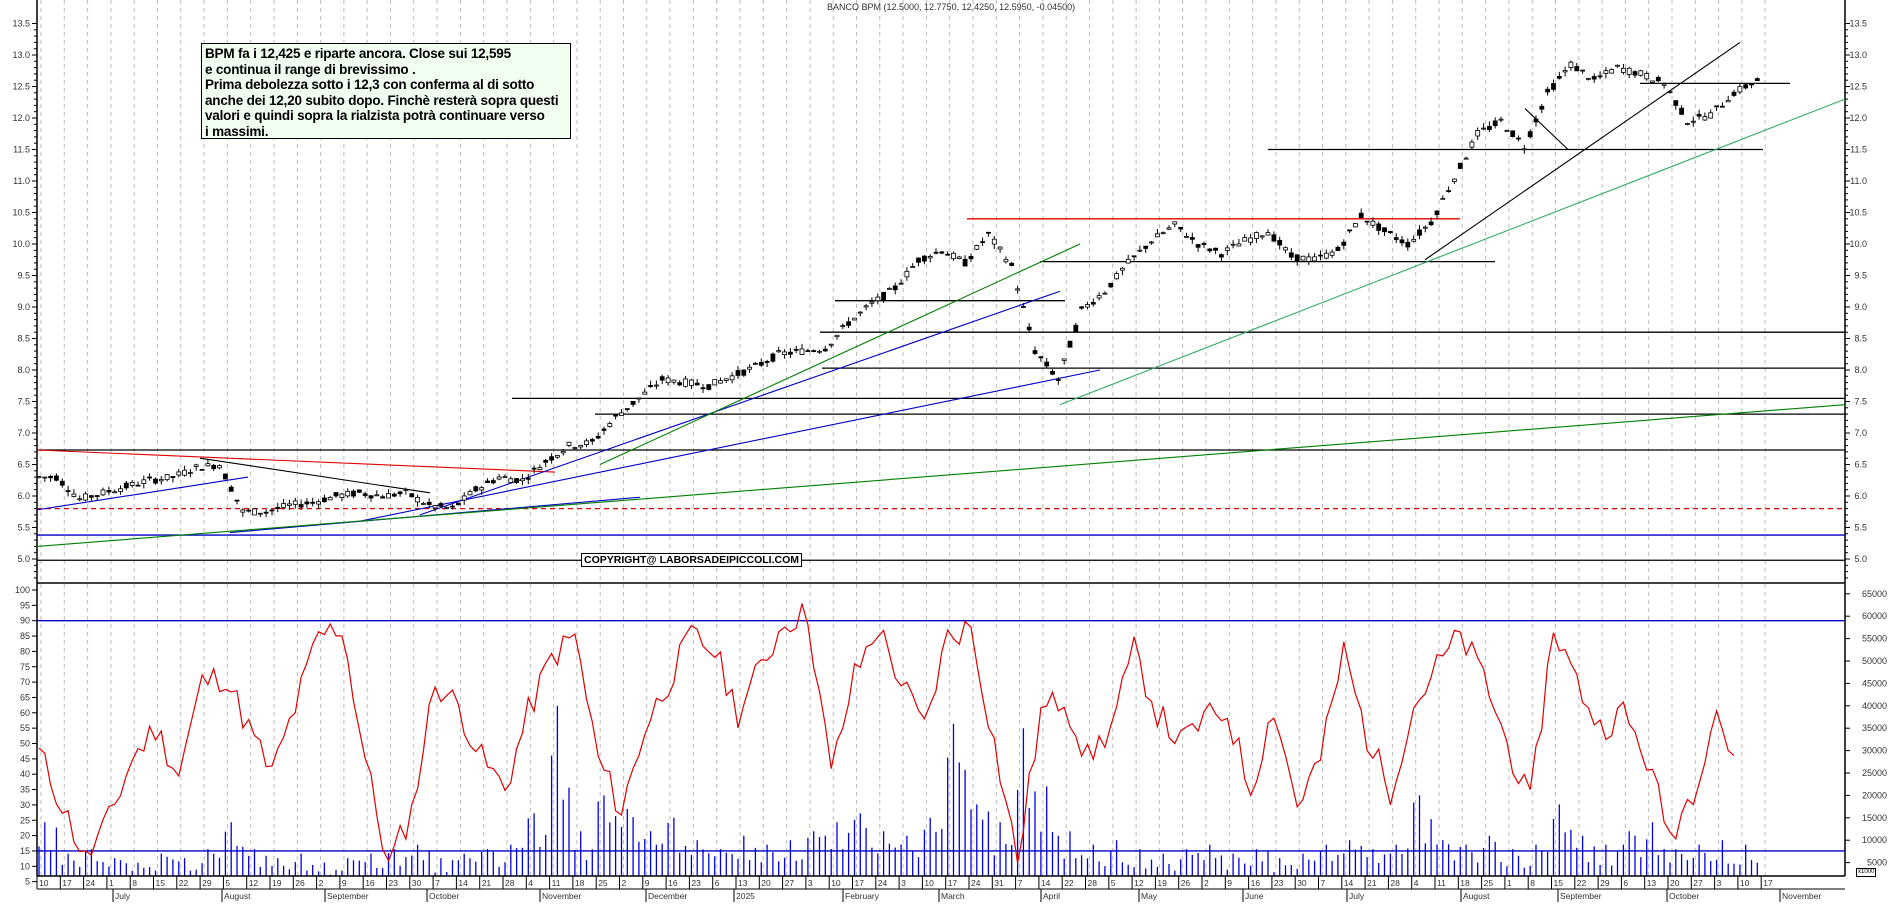  What do you see at coordinates (953, 896) in the screenshot?
I see `month-label: March` at bounding box center [953, 896].